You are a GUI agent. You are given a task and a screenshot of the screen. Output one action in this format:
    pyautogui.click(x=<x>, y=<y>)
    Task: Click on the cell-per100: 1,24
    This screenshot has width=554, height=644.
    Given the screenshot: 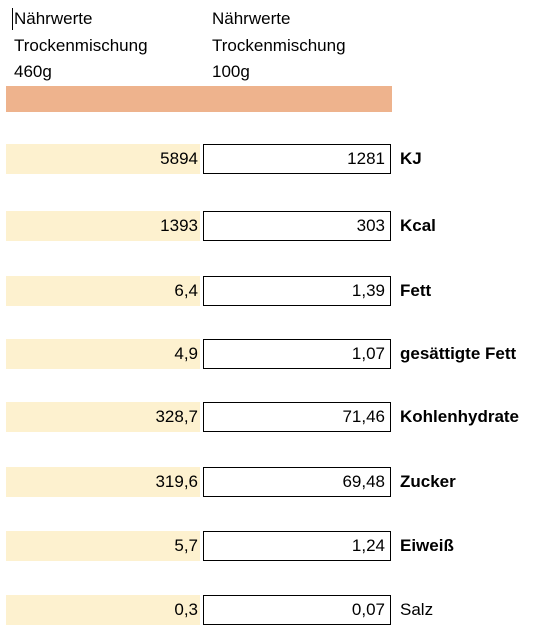 What is the action you would take?
    pyautogui.click(x=297, y=546)
    